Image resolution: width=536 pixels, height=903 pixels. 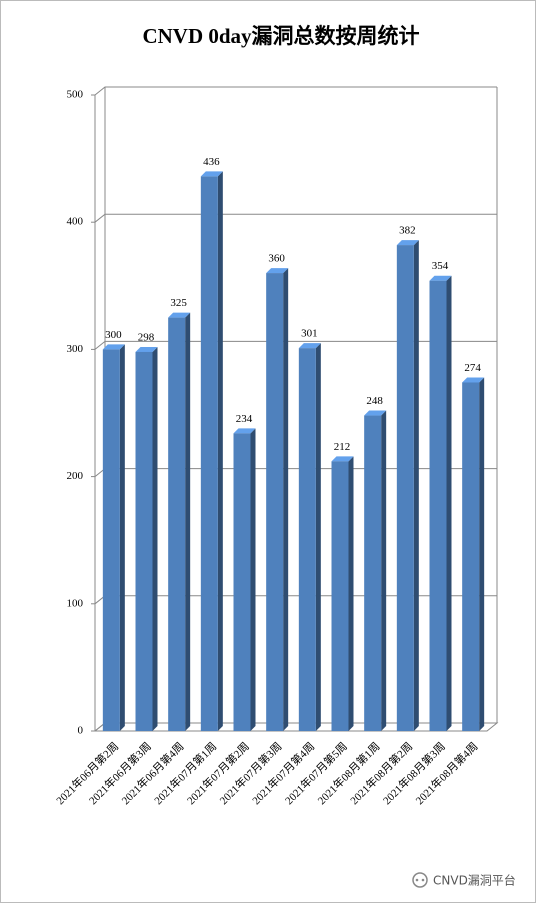 I want to click on data-label: 382, so click(x=407, y=231).